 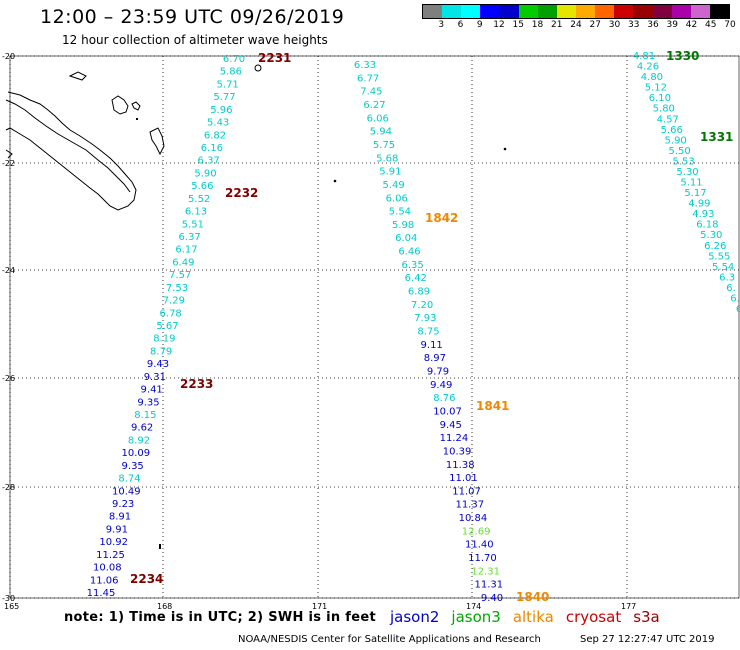 What do you see at coordinates (716, 137) in the screenshot?
I see `pass-time-label: 1331` at bounding box center [716, 137].